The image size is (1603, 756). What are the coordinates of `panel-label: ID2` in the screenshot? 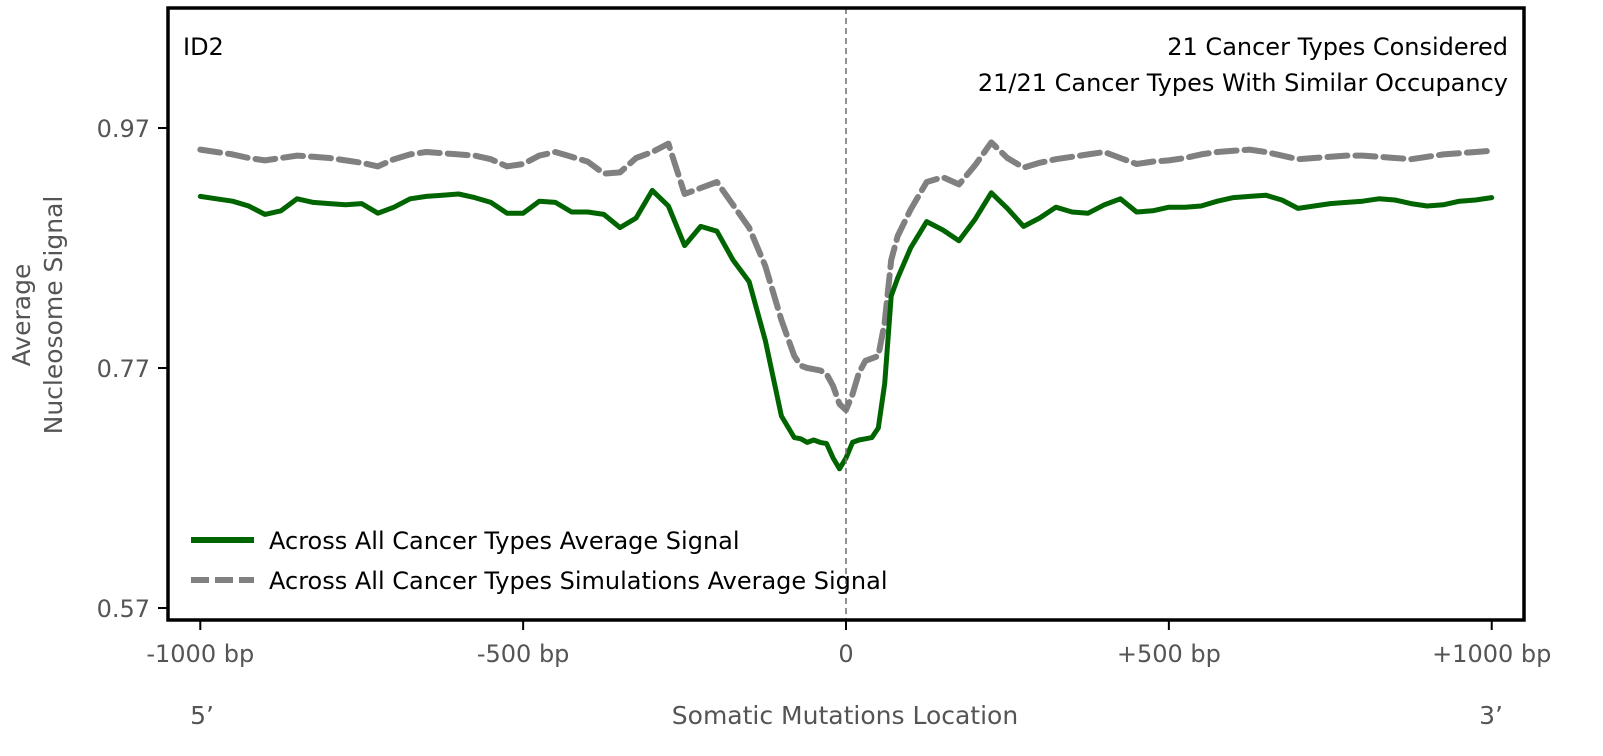 It's located at (203, 47).